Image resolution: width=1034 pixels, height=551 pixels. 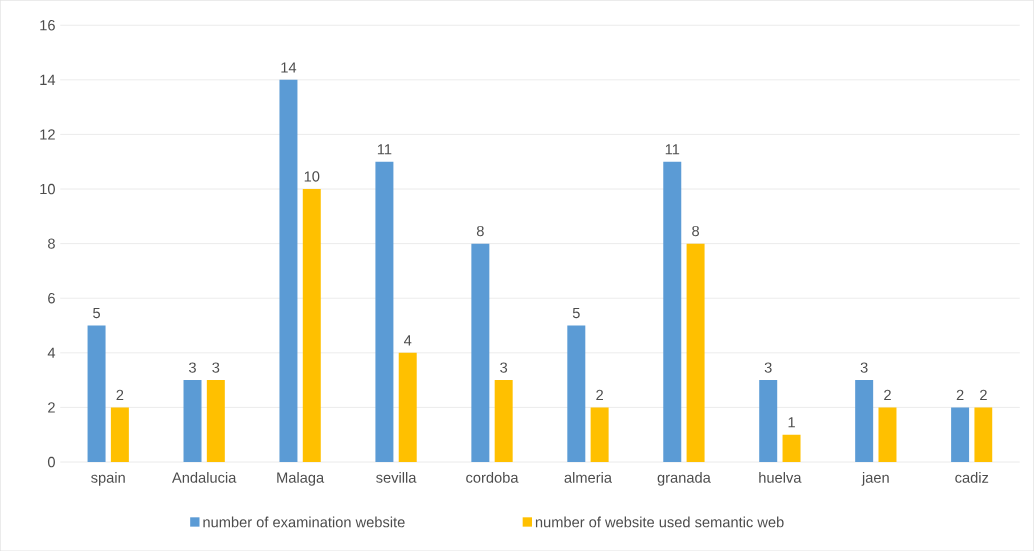 What do you see at coordinates (875, 478) in the screenshot?
I see `x-tick-label: jaen` at bounding box center [875, 478].